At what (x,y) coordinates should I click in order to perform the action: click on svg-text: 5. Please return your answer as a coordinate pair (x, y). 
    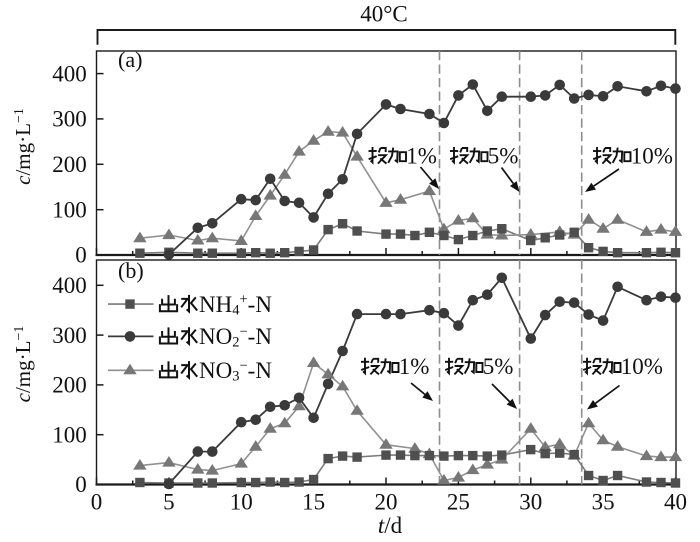
    Looking at the image, I should click on (169, 502).